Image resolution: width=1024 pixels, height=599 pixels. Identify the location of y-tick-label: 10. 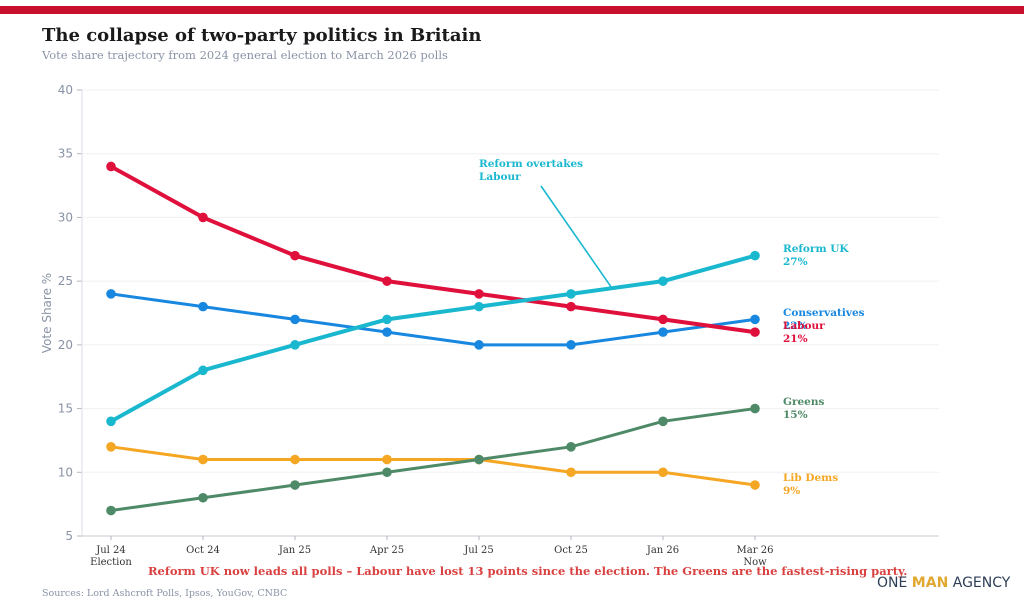
(65, 472).